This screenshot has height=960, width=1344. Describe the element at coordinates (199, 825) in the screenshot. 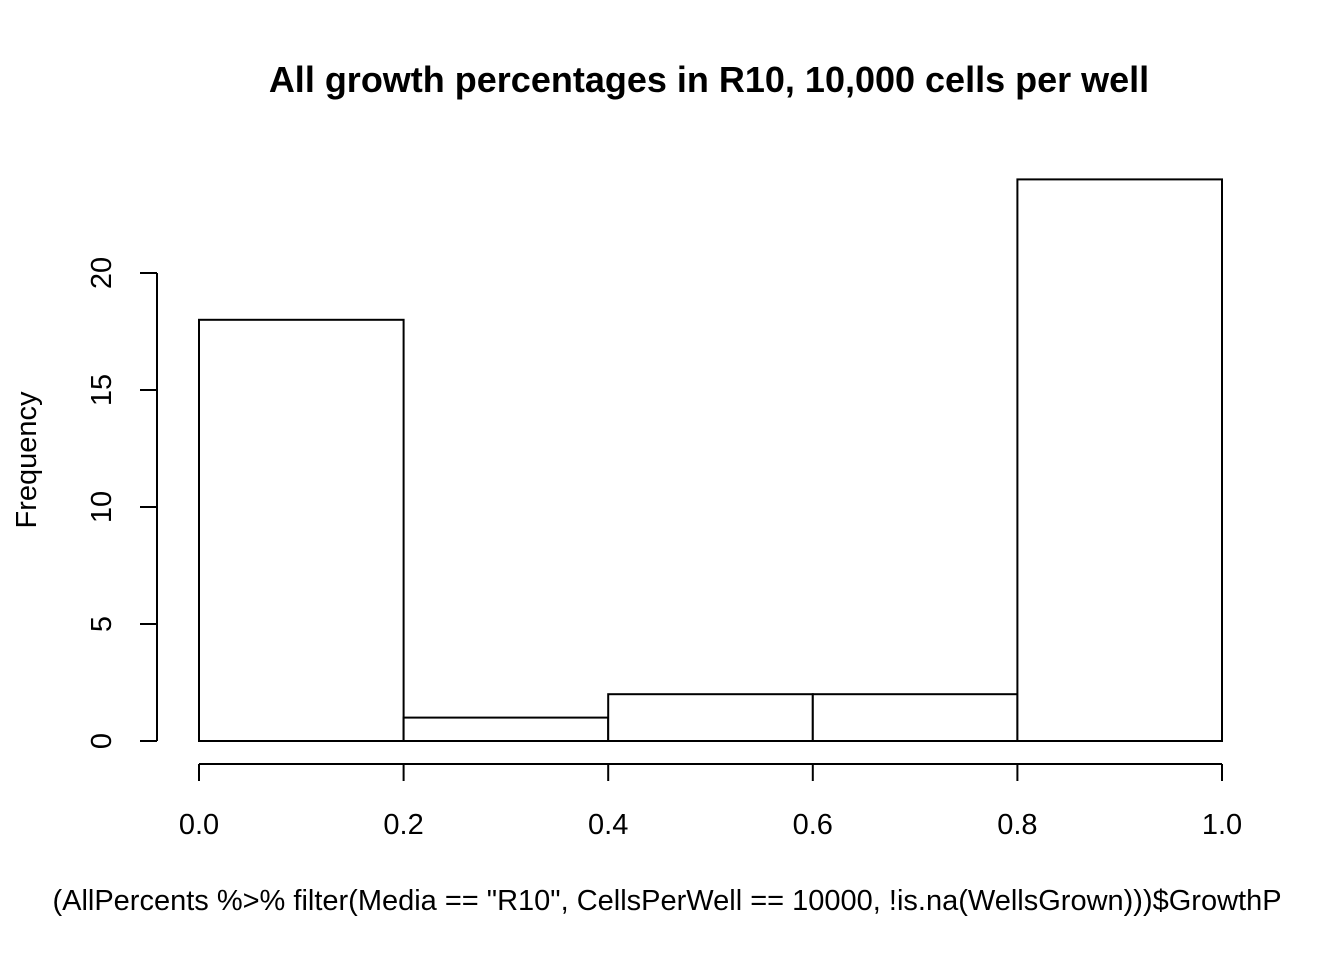

I see `x-tick-label: 0.0` at that location.